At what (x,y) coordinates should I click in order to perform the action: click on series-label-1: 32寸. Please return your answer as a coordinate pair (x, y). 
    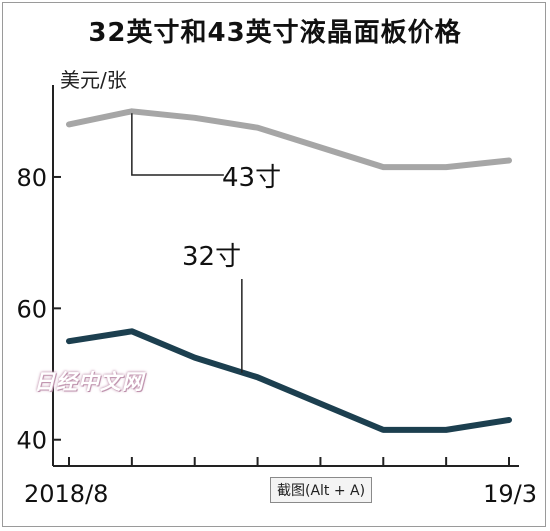
    Looking at the image, I should click on (211, 257).